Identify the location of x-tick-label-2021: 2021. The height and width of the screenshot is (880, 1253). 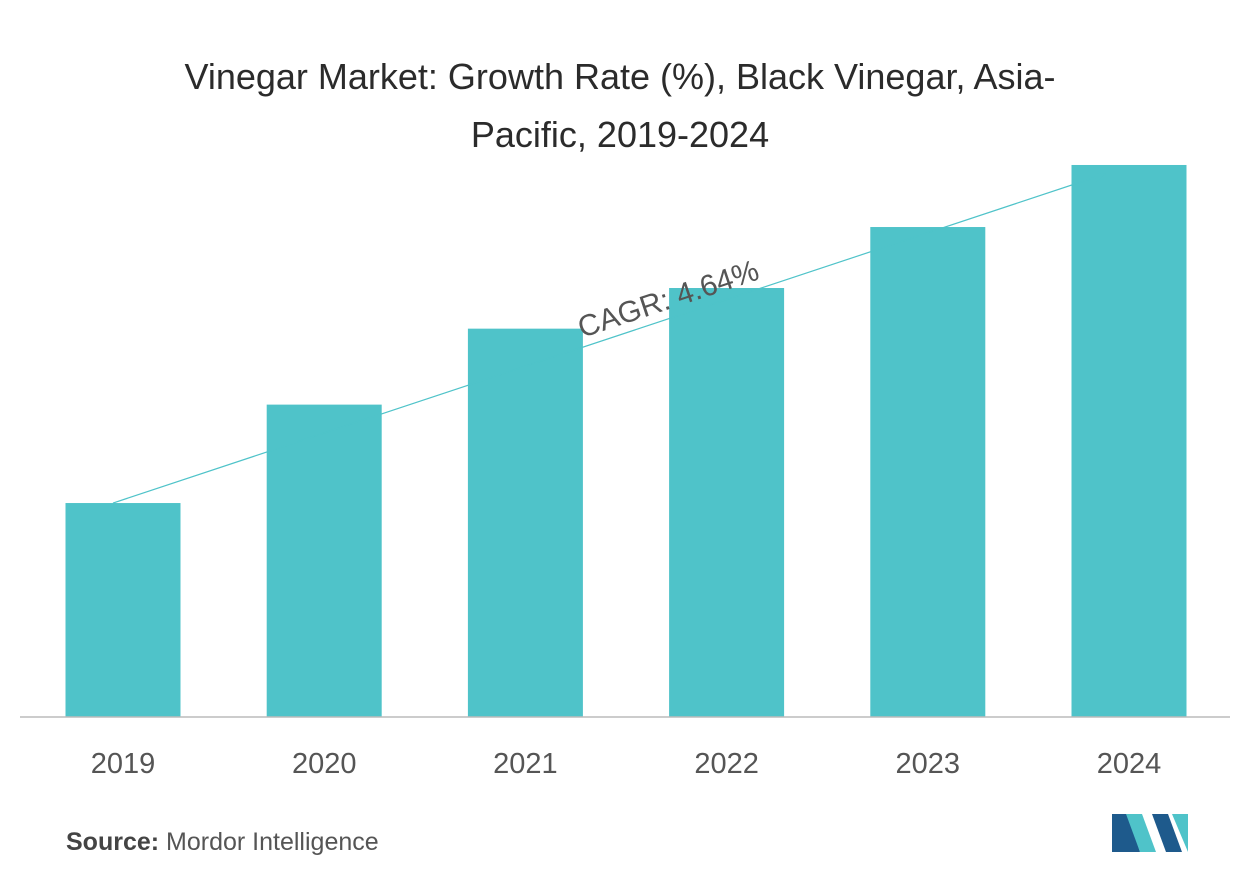
(525, 764).